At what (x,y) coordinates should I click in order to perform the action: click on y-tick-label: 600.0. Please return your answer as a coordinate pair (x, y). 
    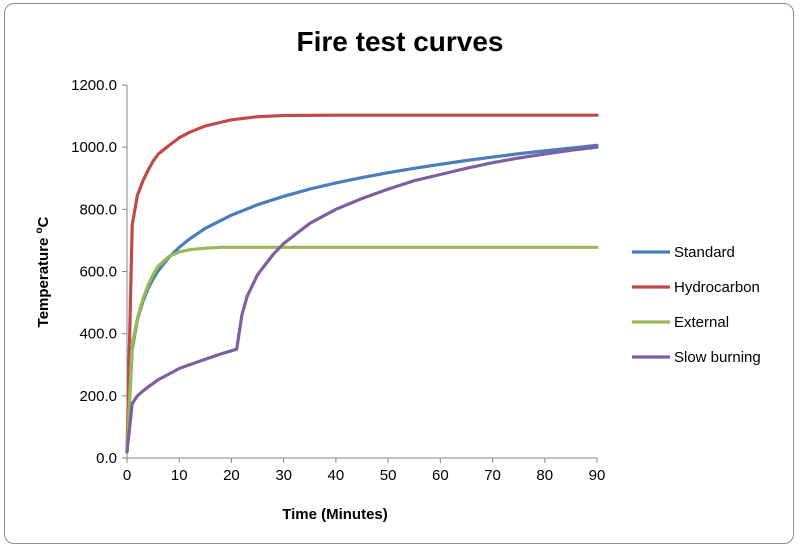
    Looking at the image, I should click on (98, 272).